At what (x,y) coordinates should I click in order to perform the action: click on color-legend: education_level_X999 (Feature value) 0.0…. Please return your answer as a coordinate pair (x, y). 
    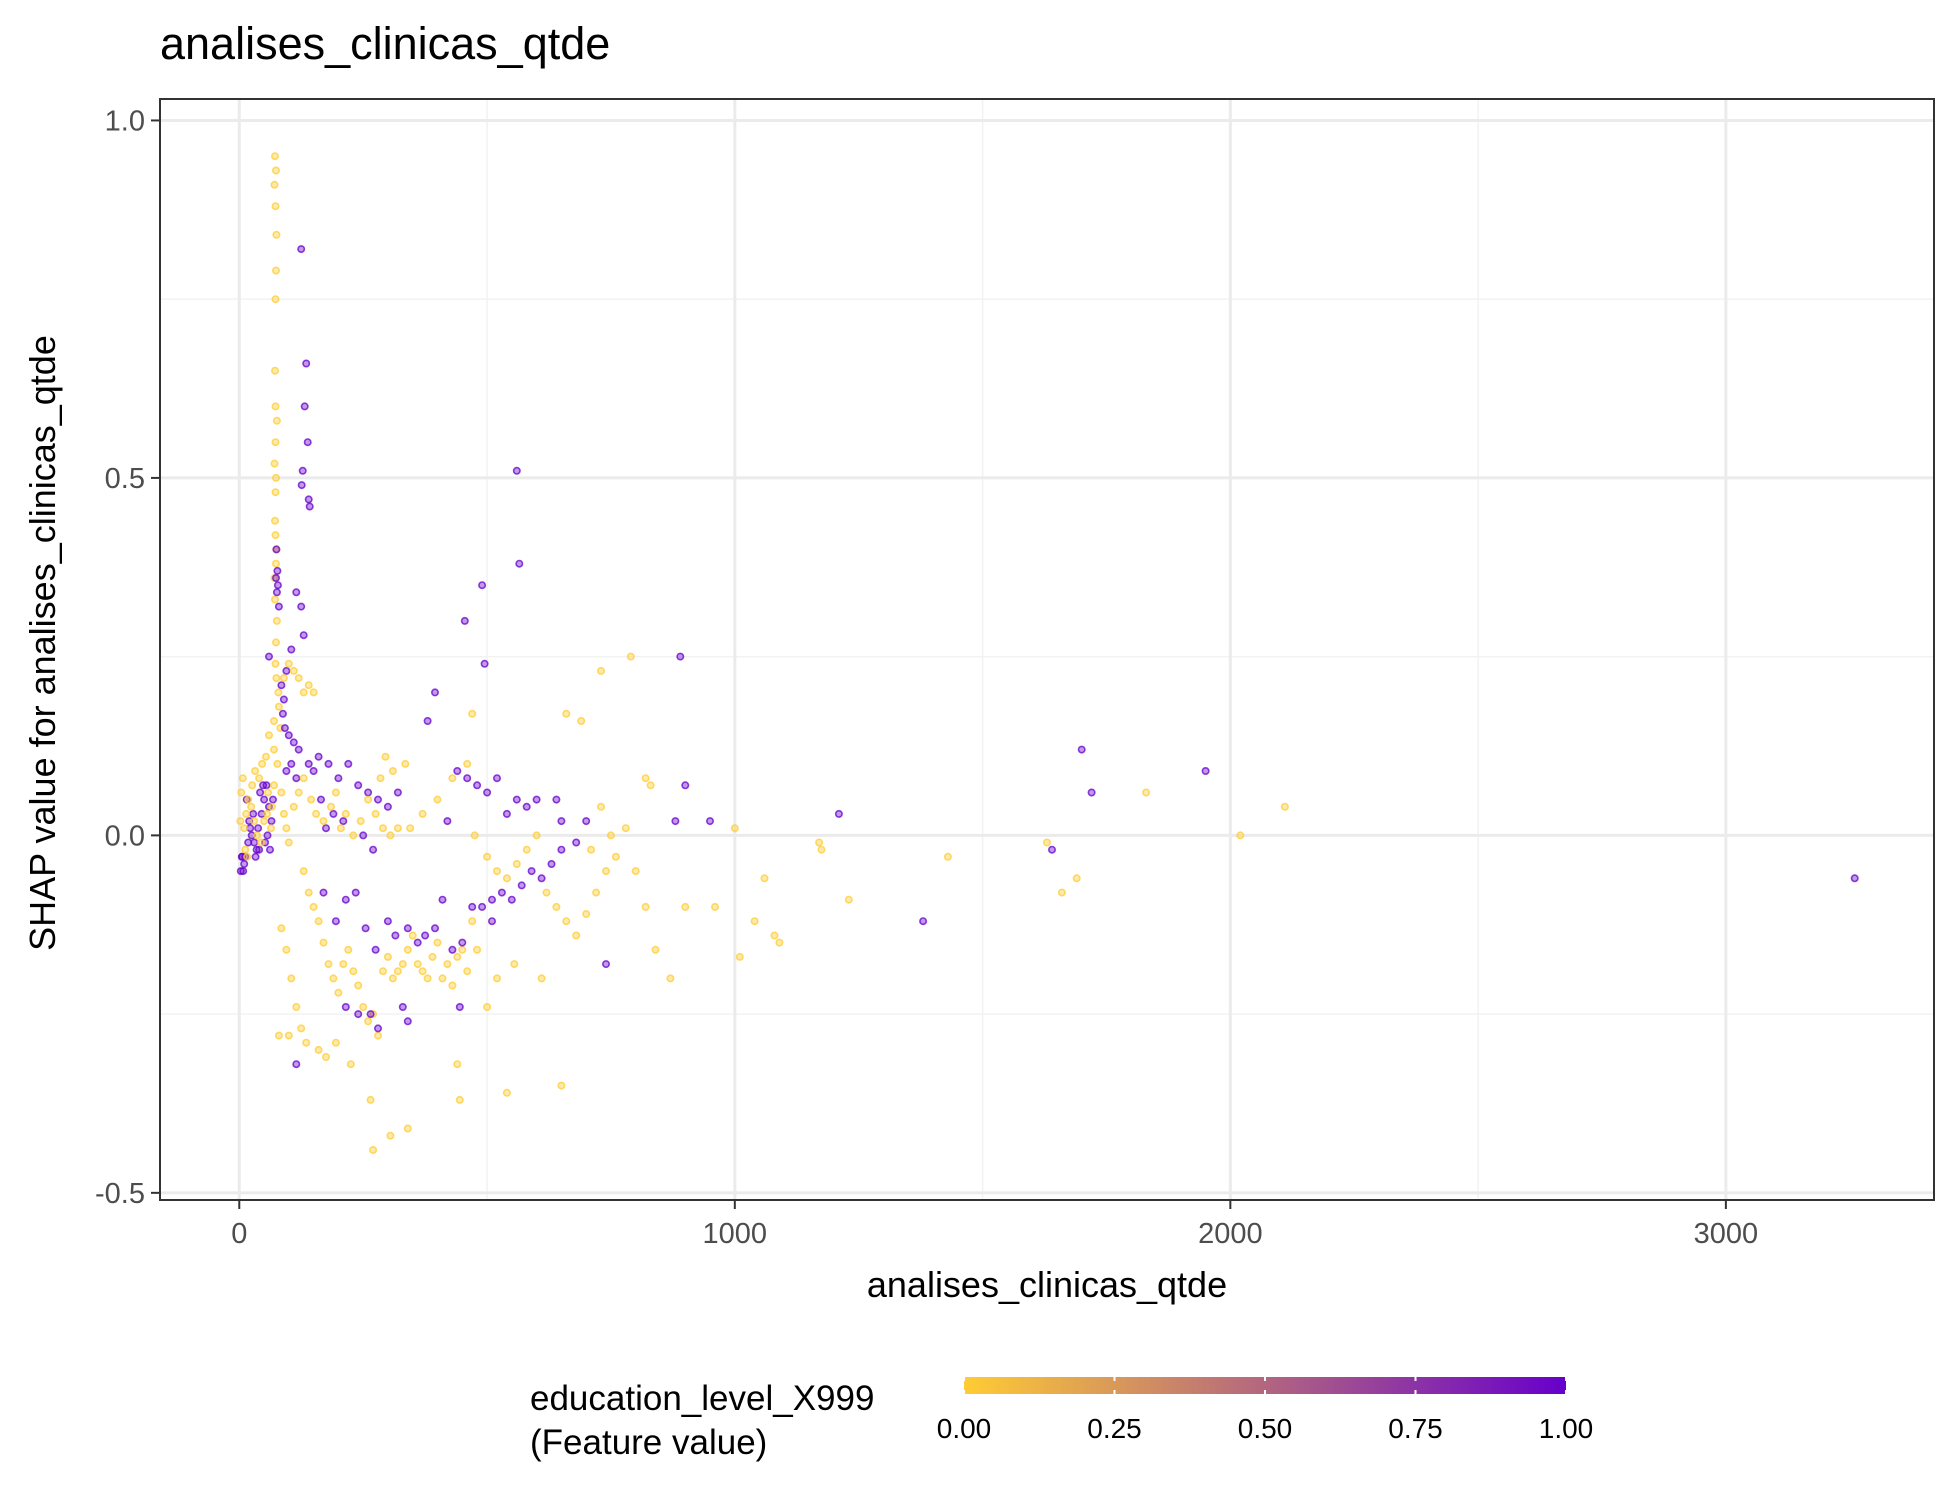
    Looking at the image, I should click on (1061, 1419).